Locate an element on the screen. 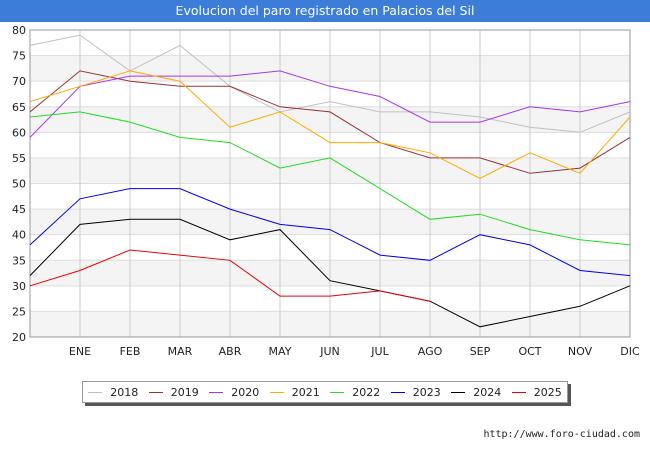  y-tick-label: 25 is located at coordinates (19, 311).